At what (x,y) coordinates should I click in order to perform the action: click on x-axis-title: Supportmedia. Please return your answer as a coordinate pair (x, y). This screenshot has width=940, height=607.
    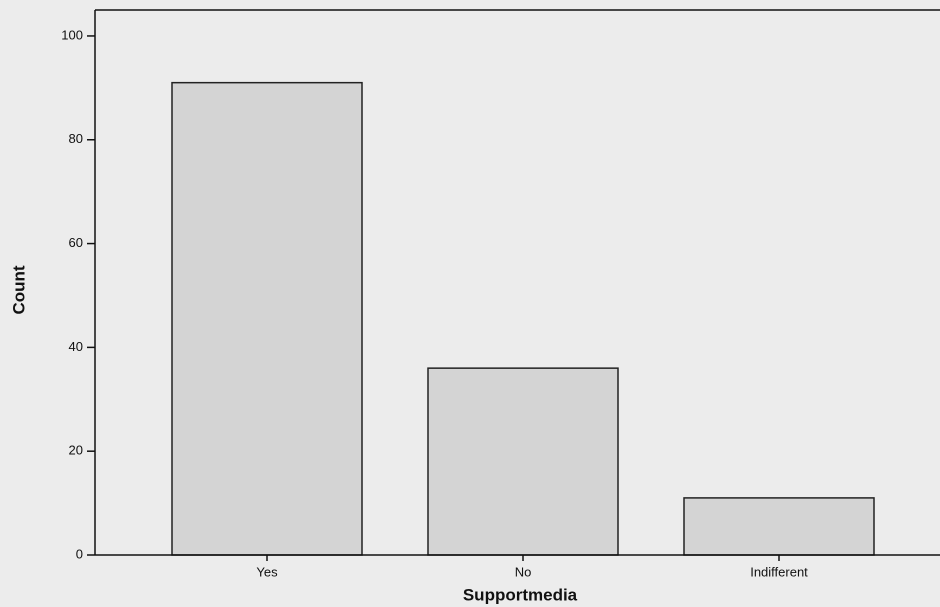
    Looking at the image, I should click on (520, 594).